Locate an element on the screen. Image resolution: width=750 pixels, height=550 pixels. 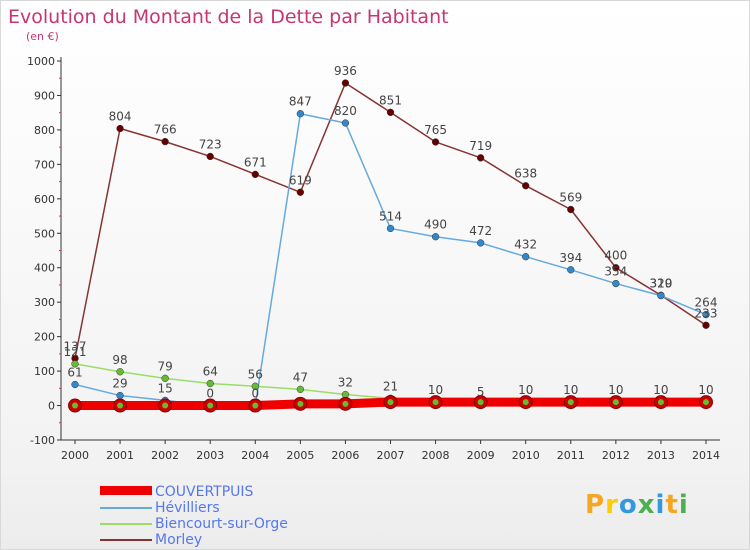
x-tick-label: 2010 is located at coordinates (526, 455).